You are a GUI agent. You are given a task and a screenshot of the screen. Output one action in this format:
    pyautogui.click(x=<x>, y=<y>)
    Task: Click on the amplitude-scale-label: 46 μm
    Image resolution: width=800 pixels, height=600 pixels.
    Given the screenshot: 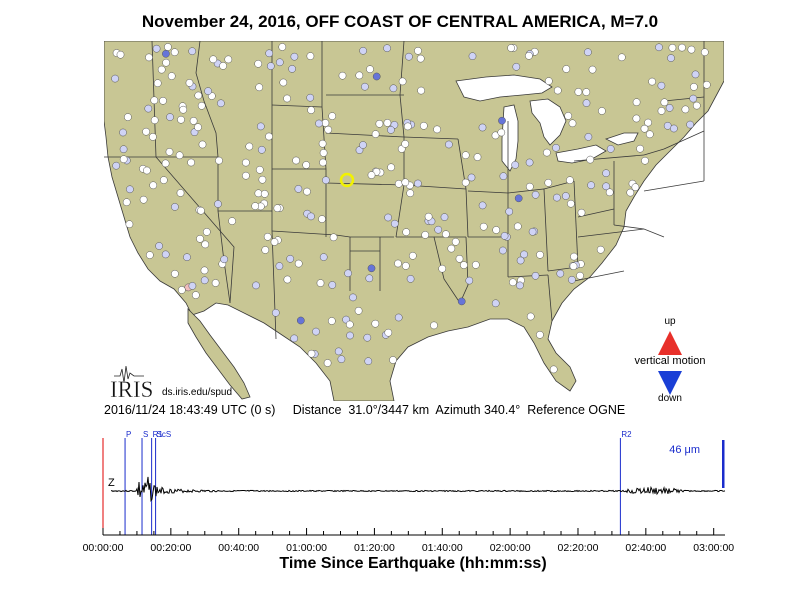 What is the action you would take?
    pyautogui.click(x=684, y=450)
    